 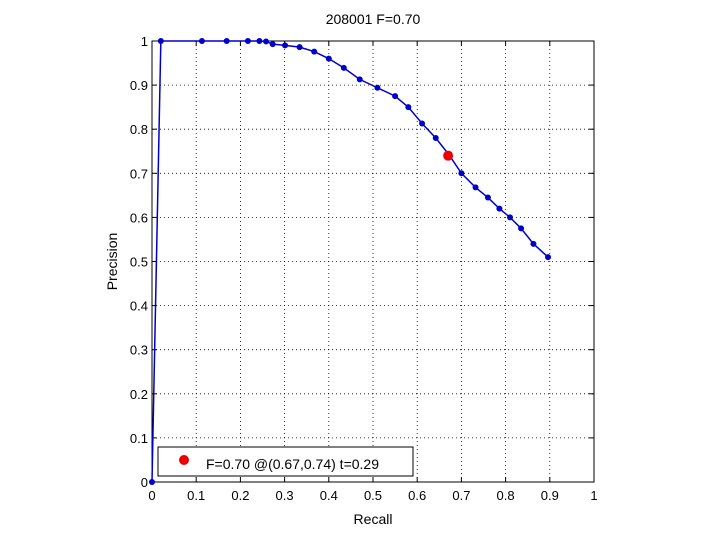 I want to click on x-tick-label: 0.2, so click(x=240, y=495).